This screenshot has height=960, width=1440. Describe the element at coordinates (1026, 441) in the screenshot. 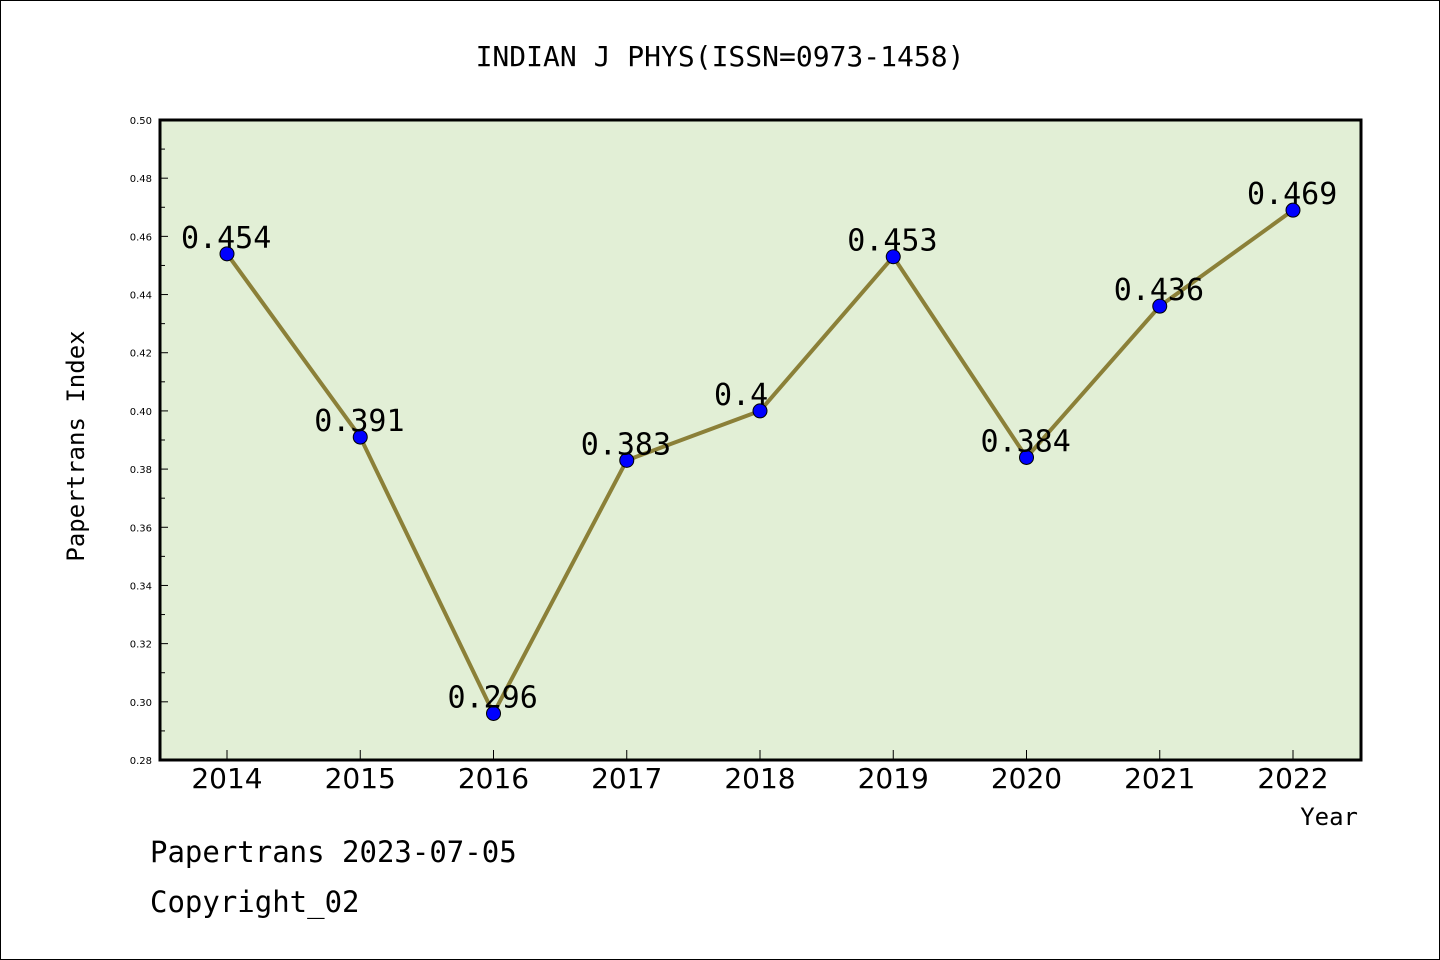

I see `data-label: 0.384` at that location.